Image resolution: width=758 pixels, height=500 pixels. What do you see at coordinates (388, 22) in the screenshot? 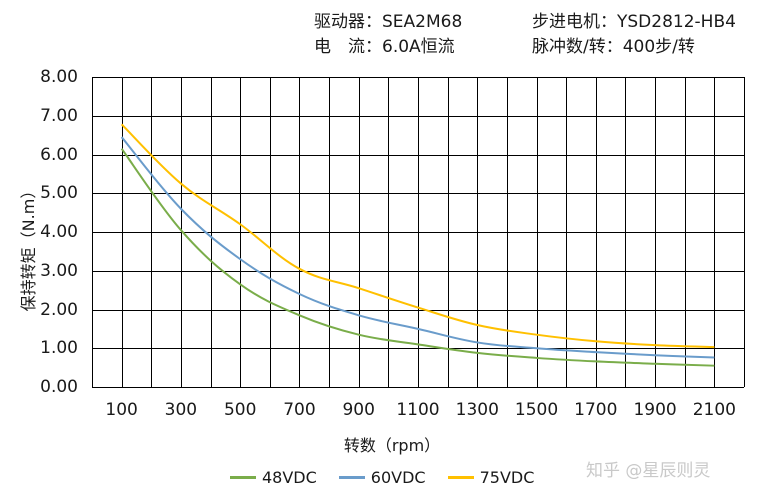
I see `driver-info: 驱动器：SEA2M68` at bounding box center [388, 22].